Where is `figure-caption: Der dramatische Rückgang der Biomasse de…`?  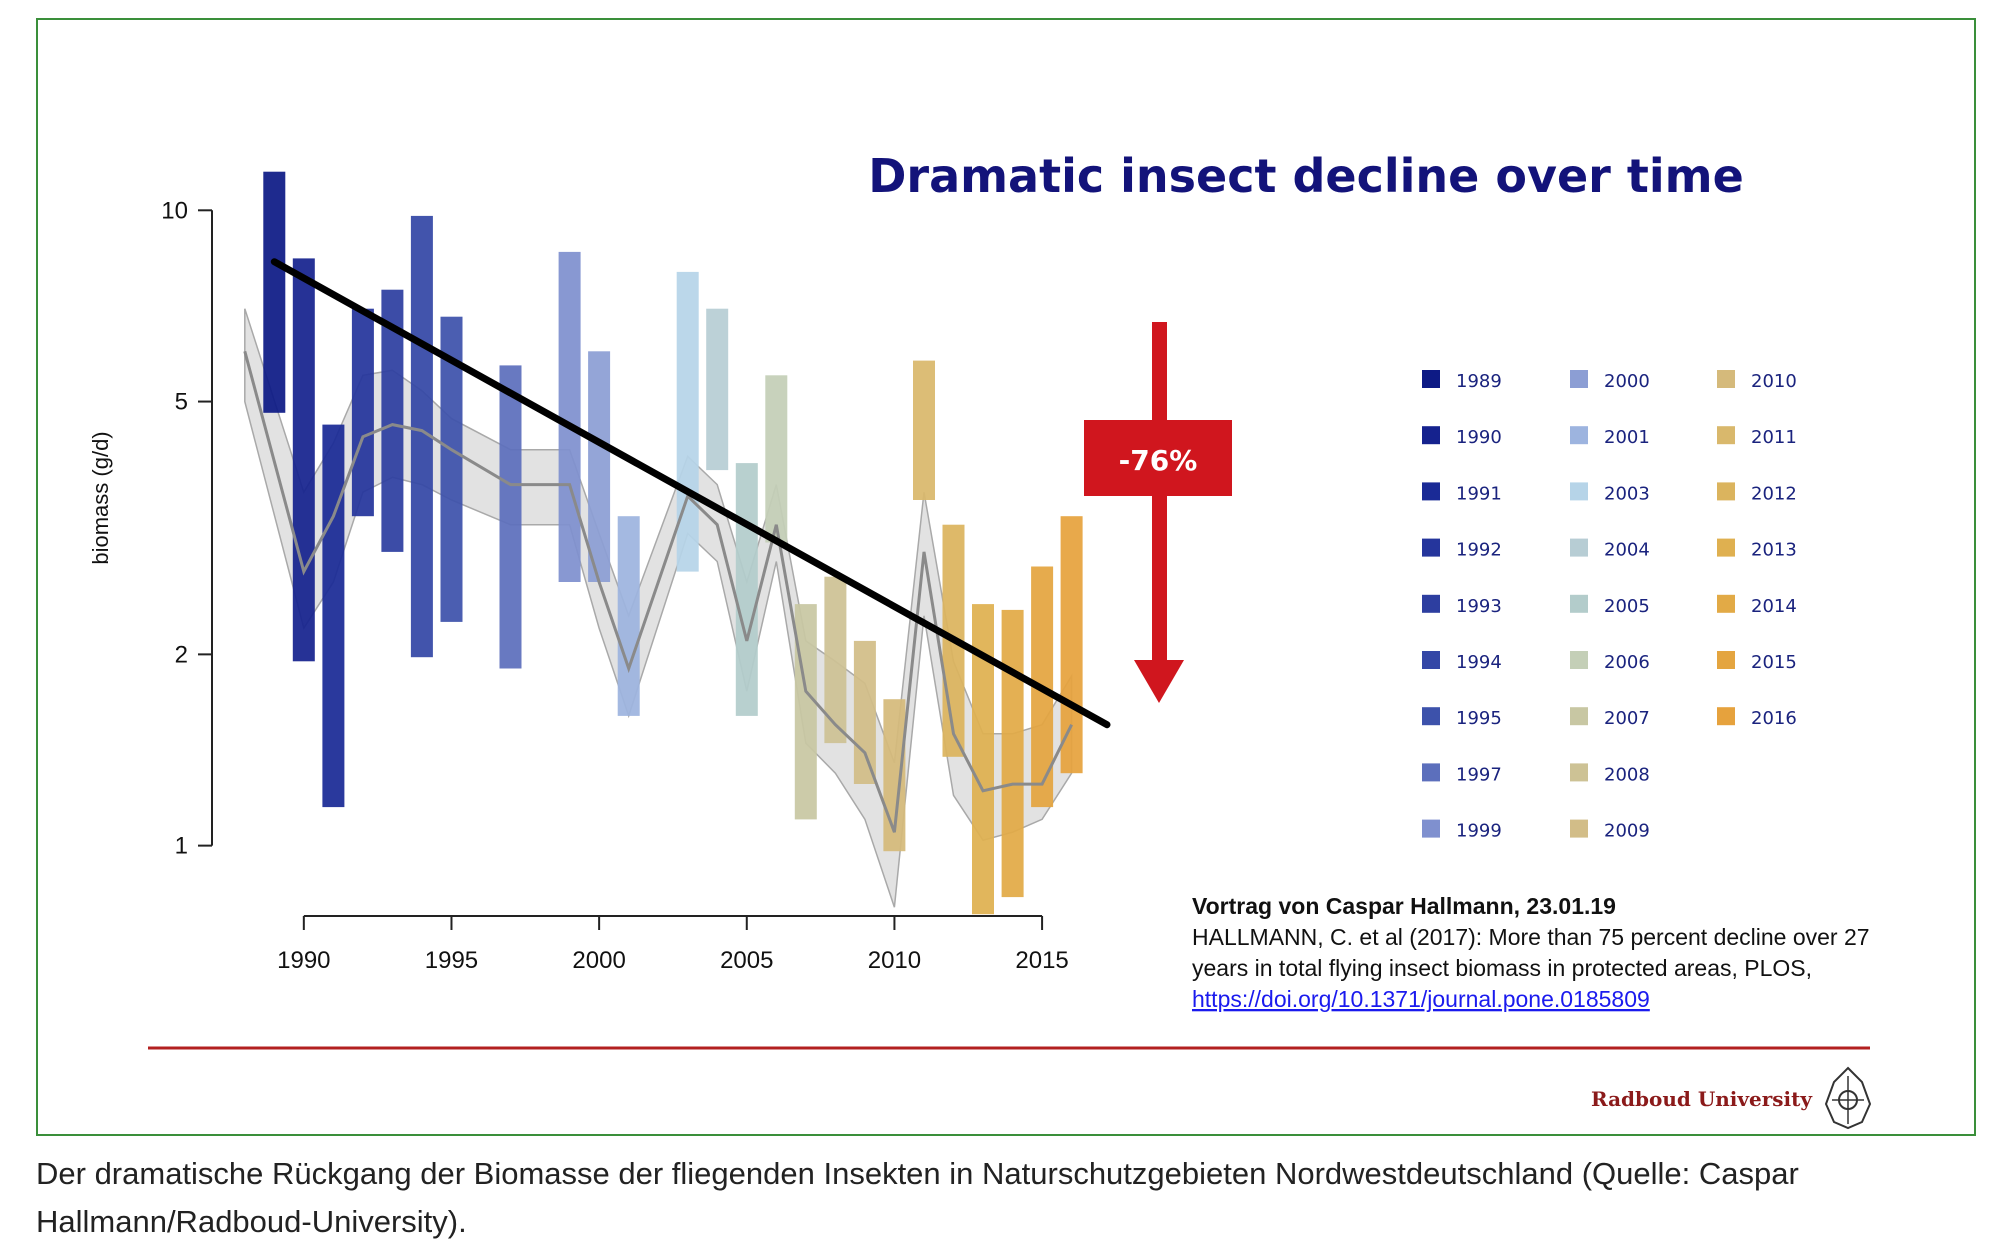
figure-caption: Der dramatische Rückgang der Biomasse de… is located at coordinates (917, 1197).